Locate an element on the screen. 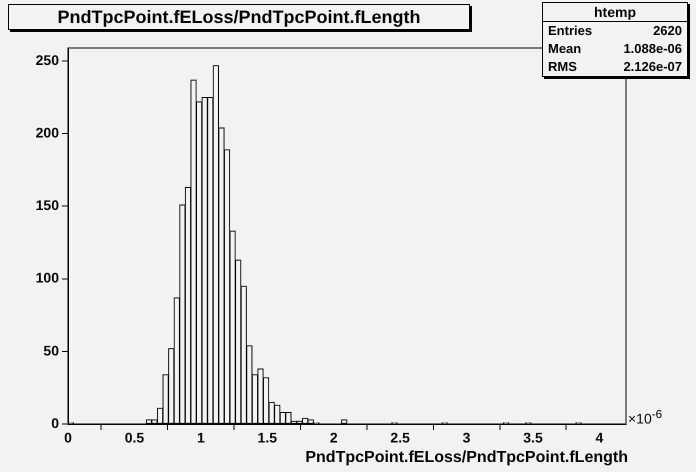 The width and height of the screenshot is (696, 472). y-tick-label: 0 is located at coordinates (55, 422).